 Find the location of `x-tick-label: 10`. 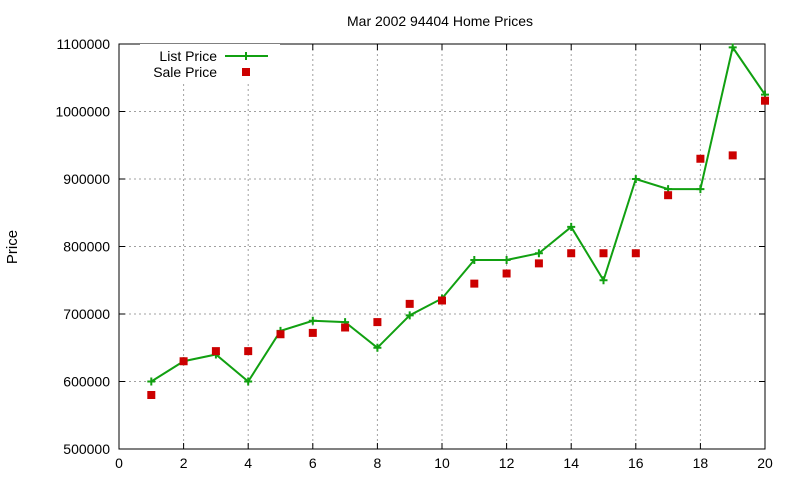

x-tick-label: 10 is located at coordinates (442, 463).